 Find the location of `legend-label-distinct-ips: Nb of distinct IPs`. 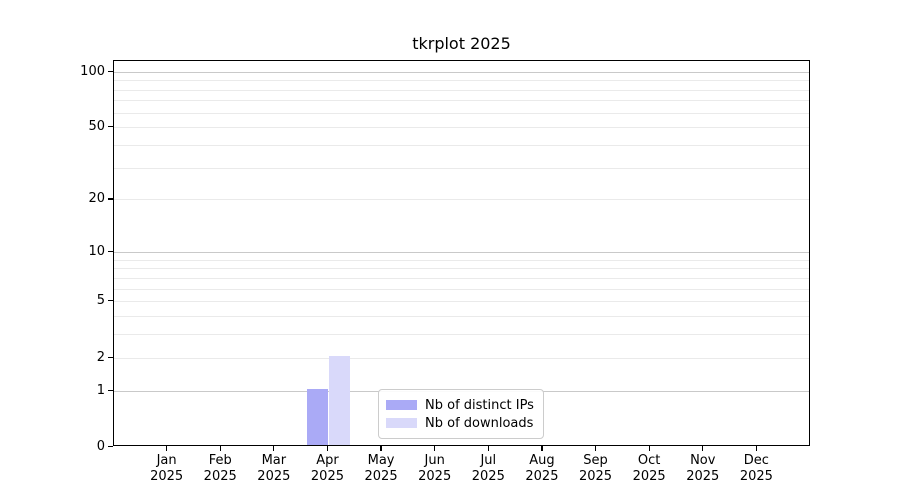

legend-label-distinct-ips: Nb of distinct IPs is located at coordinates (479, 405).